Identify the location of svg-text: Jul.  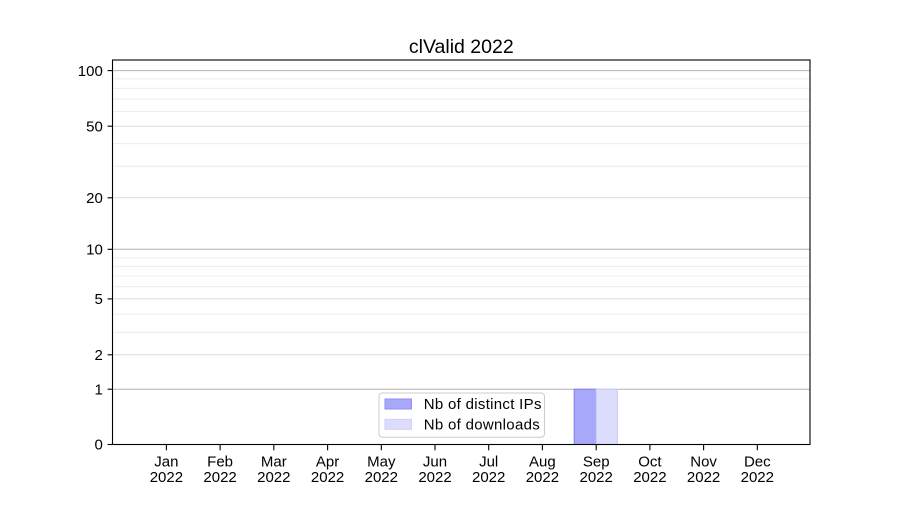
(488, 461).